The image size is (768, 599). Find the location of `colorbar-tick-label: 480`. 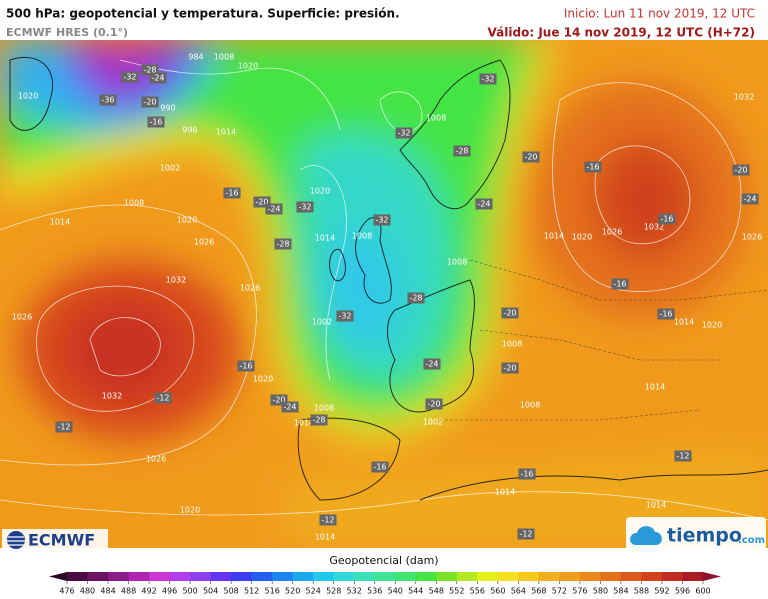

colorbar-tick-label: 480 is located at coordinates (87, 591).